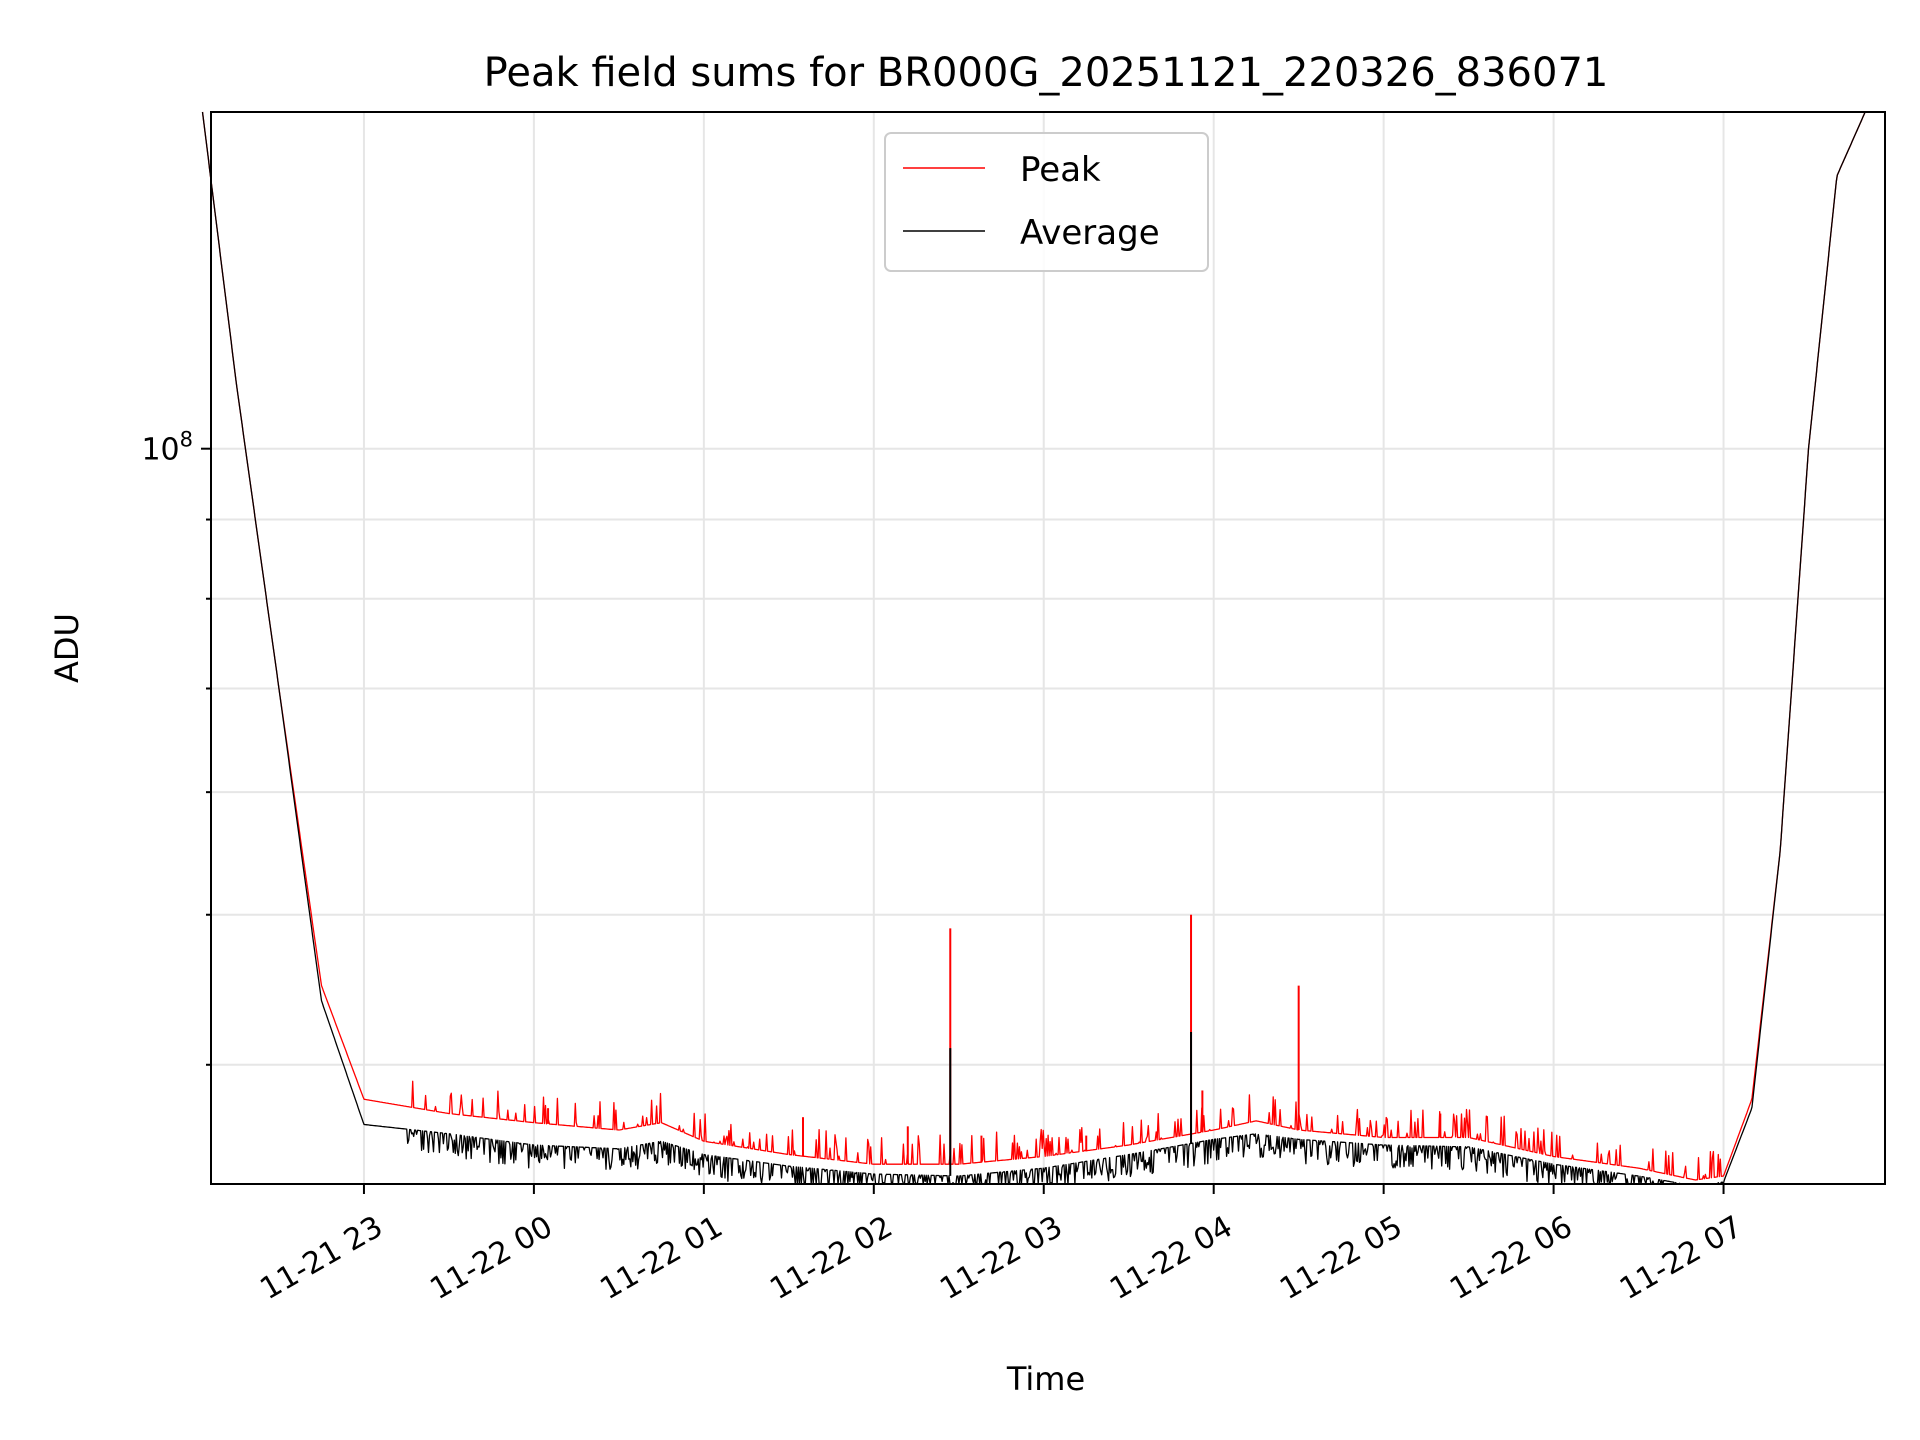  What do you see at coordinates (1045, 1379) in the screenshot?
I see `x-axis-label: Time` at bounding box center [1045, 1379].